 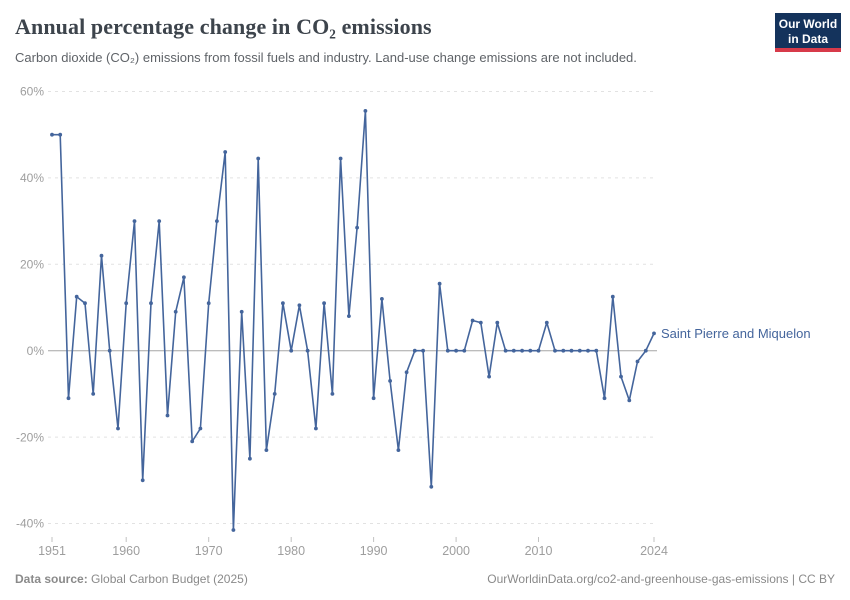 What do you see at coordinates (169, 579) in the screenshot?
I see `data-source-value: Global Carbon Budget (2025)` at bounding box center [169, 579].